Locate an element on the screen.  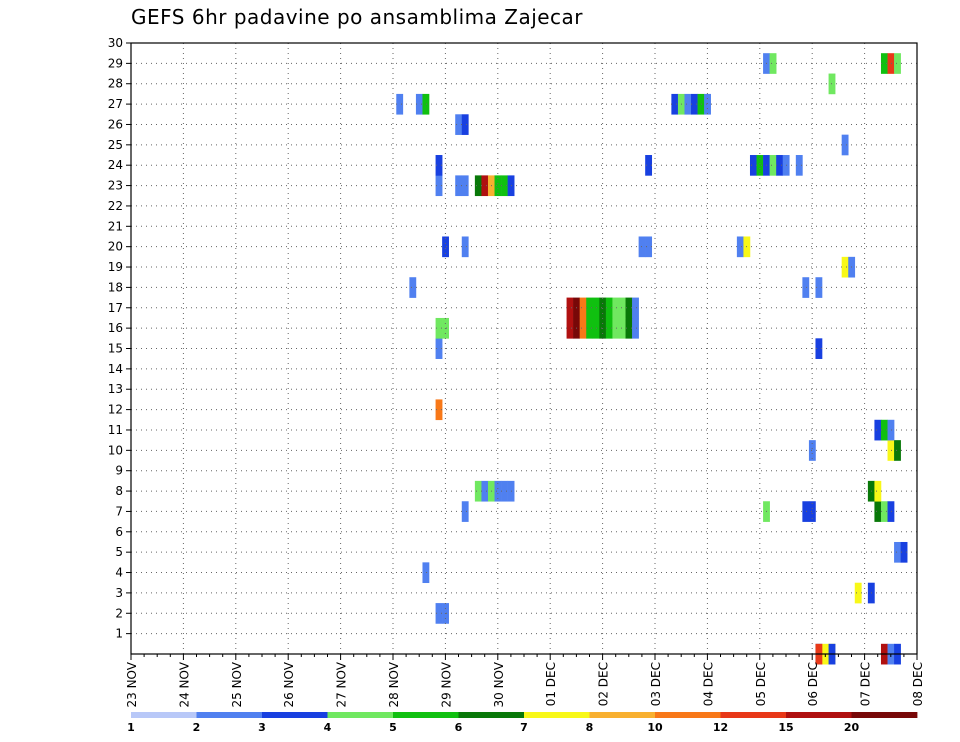
legend-label: 4 is located at coordinates (328, 727).